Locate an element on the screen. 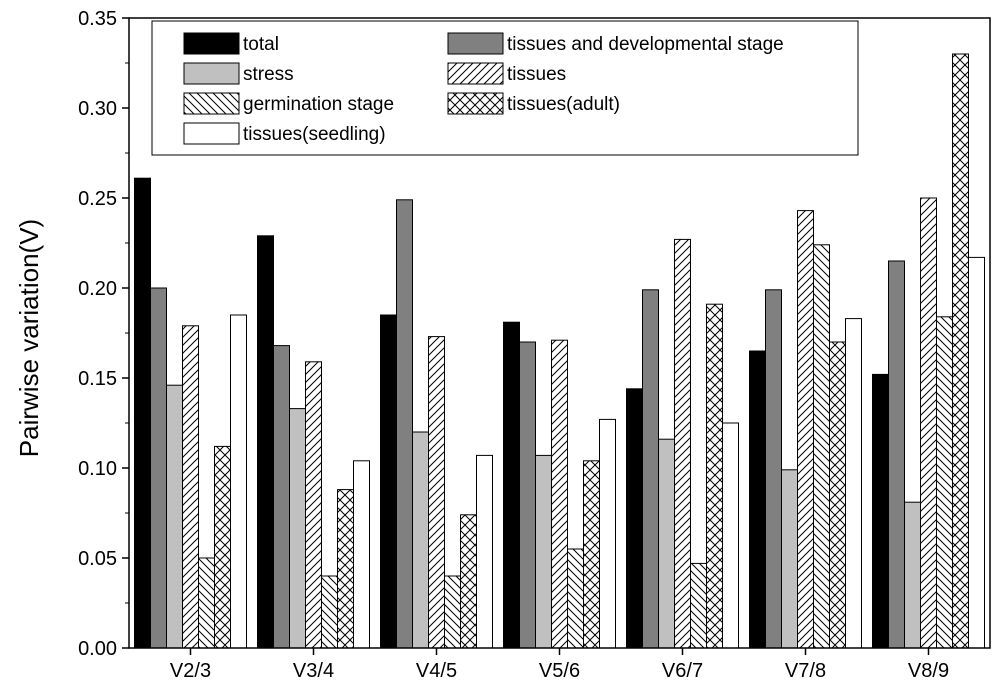 The width and height of the screenshot is (1000, 695). legend-swatch-germination-stage is located at coordinates (211, 103).